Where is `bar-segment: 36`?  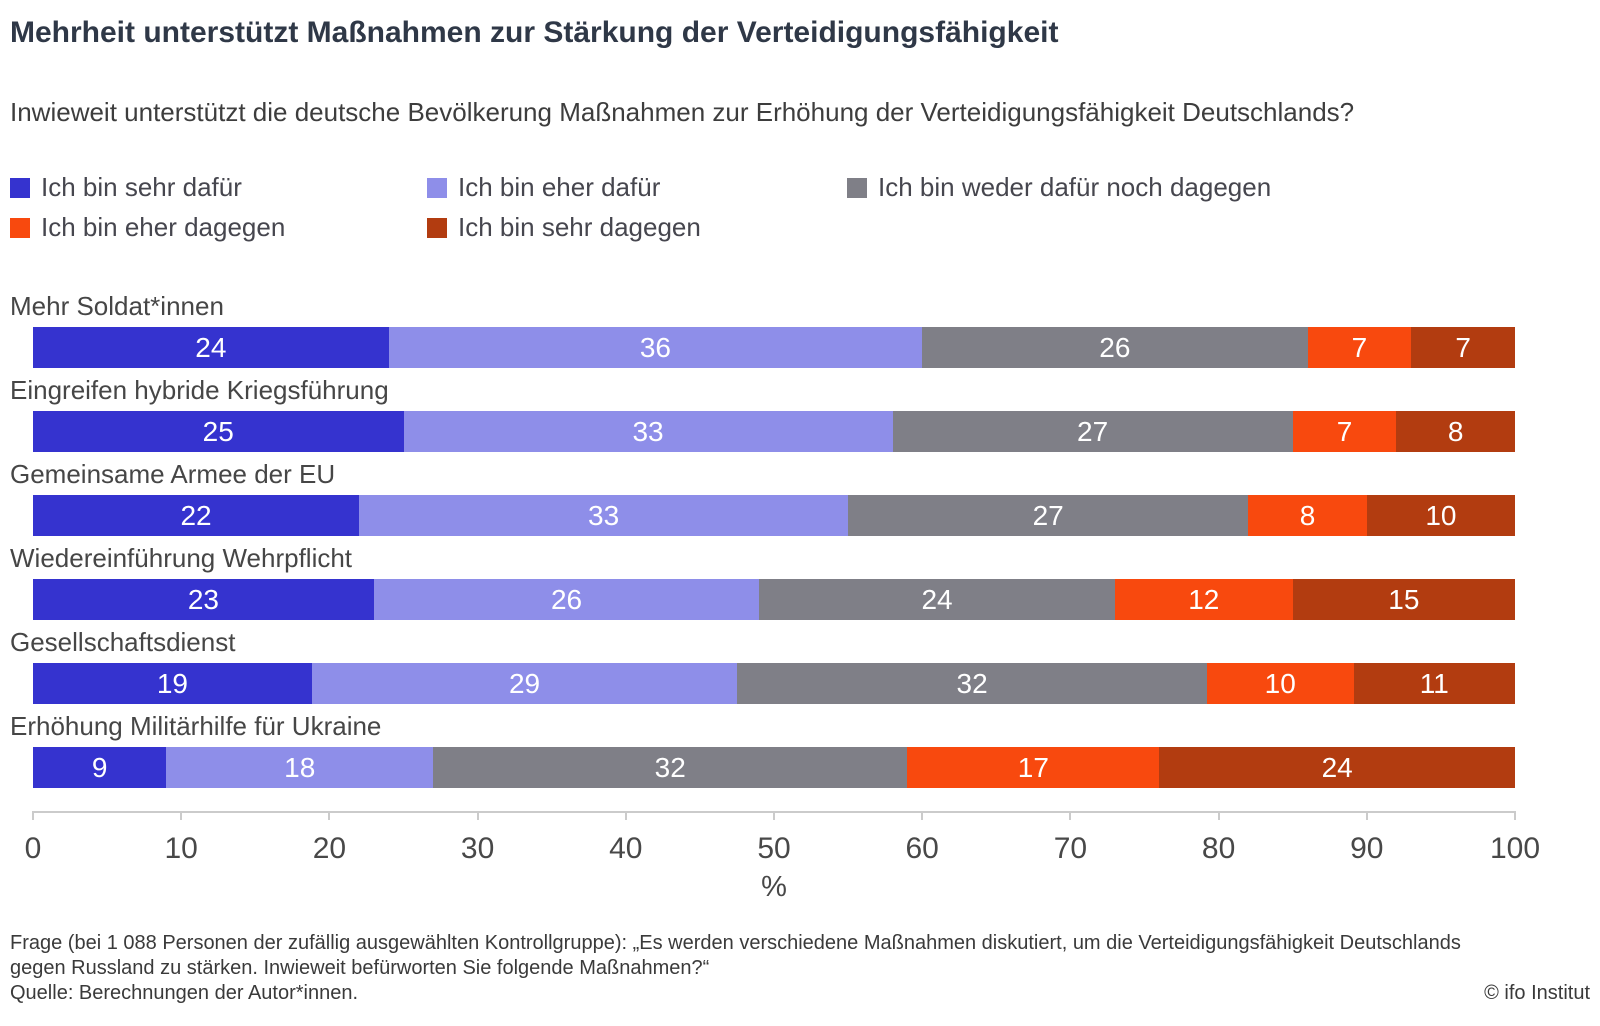 bar-segment: 36 is located at coordinates (655, 347).